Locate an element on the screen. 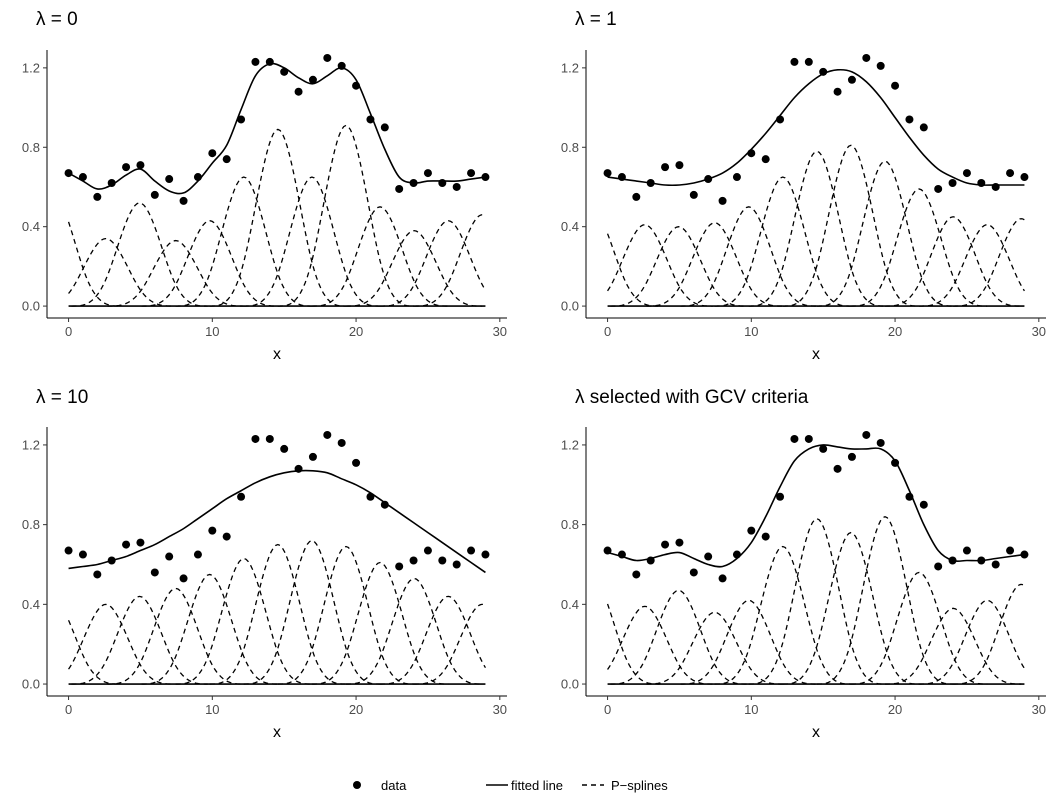 The height and width of the screenshot is (801, 1051). legend-p-splines-label: P−splines is located at coordinates (639, 785).